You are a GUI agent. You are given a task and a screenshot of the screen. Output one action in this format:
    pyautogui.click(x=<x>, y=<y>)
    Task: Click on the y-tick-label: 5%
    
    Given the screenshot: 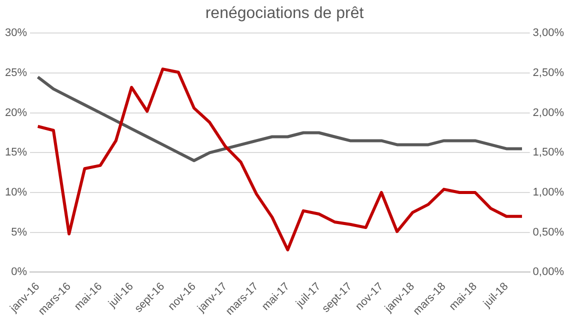 What is the action you would take?
    pyautogui.click(x=19, y=232)
    